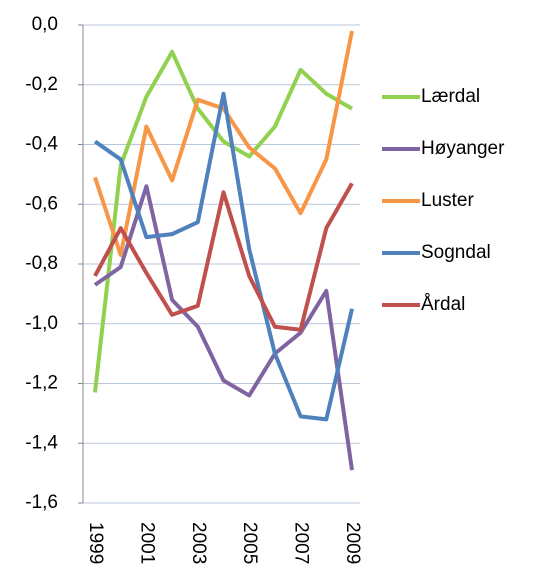 Image resolution: width=559 pixels, height=585 pixels. What do you see at coordinates (463, 148) in the screenshot?
I see `legend-label: Høyanger` at bounding box center [463, 148].